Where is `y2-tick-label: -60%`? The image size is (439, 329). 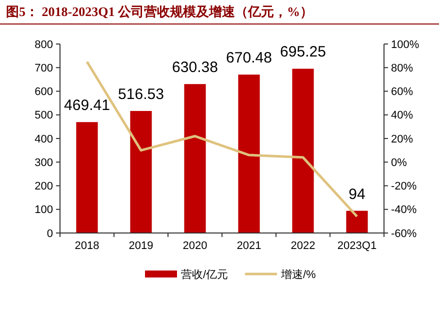
y2-tick-label: -60% is located at coordinates (404, 234).